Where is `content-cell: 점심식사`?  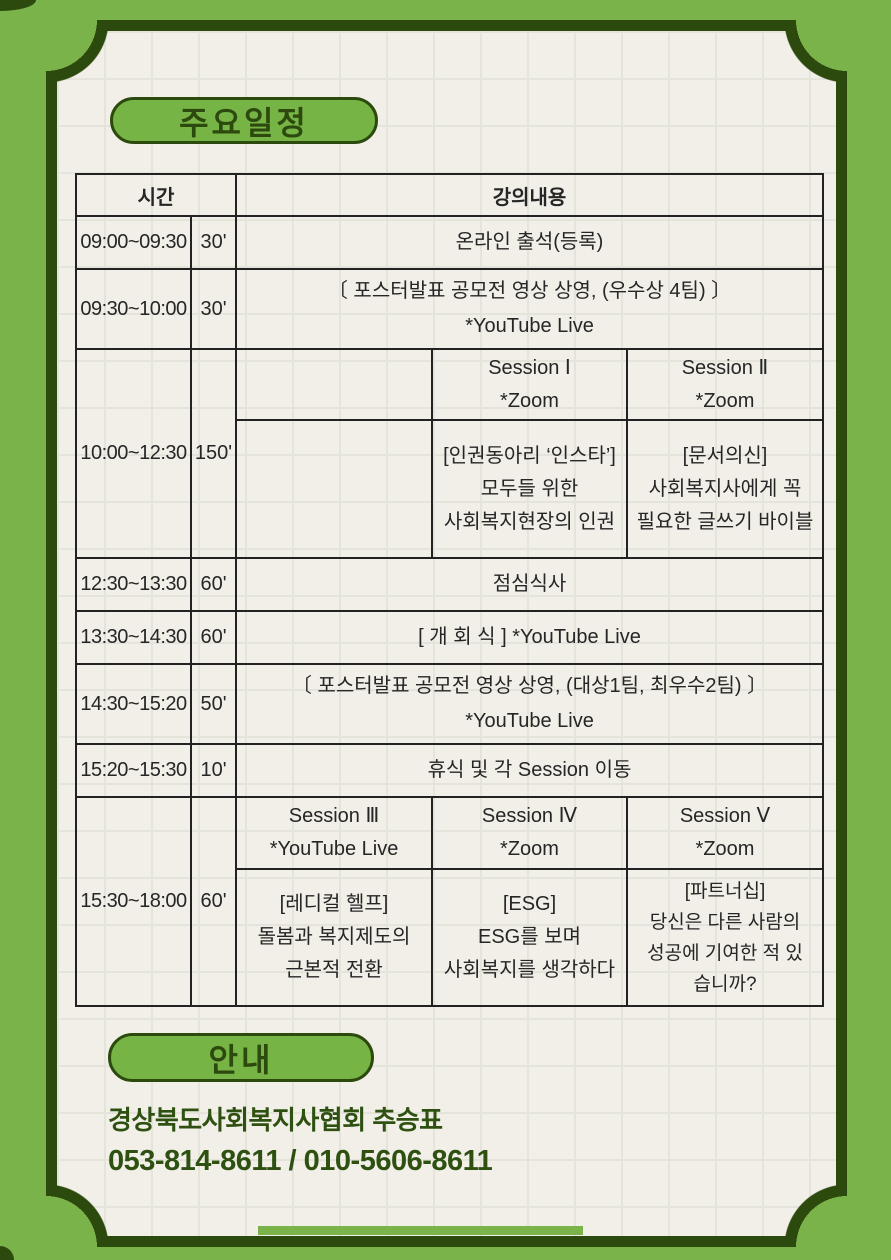 content-cell: 점심식사 is located at coordinates (529, 584).